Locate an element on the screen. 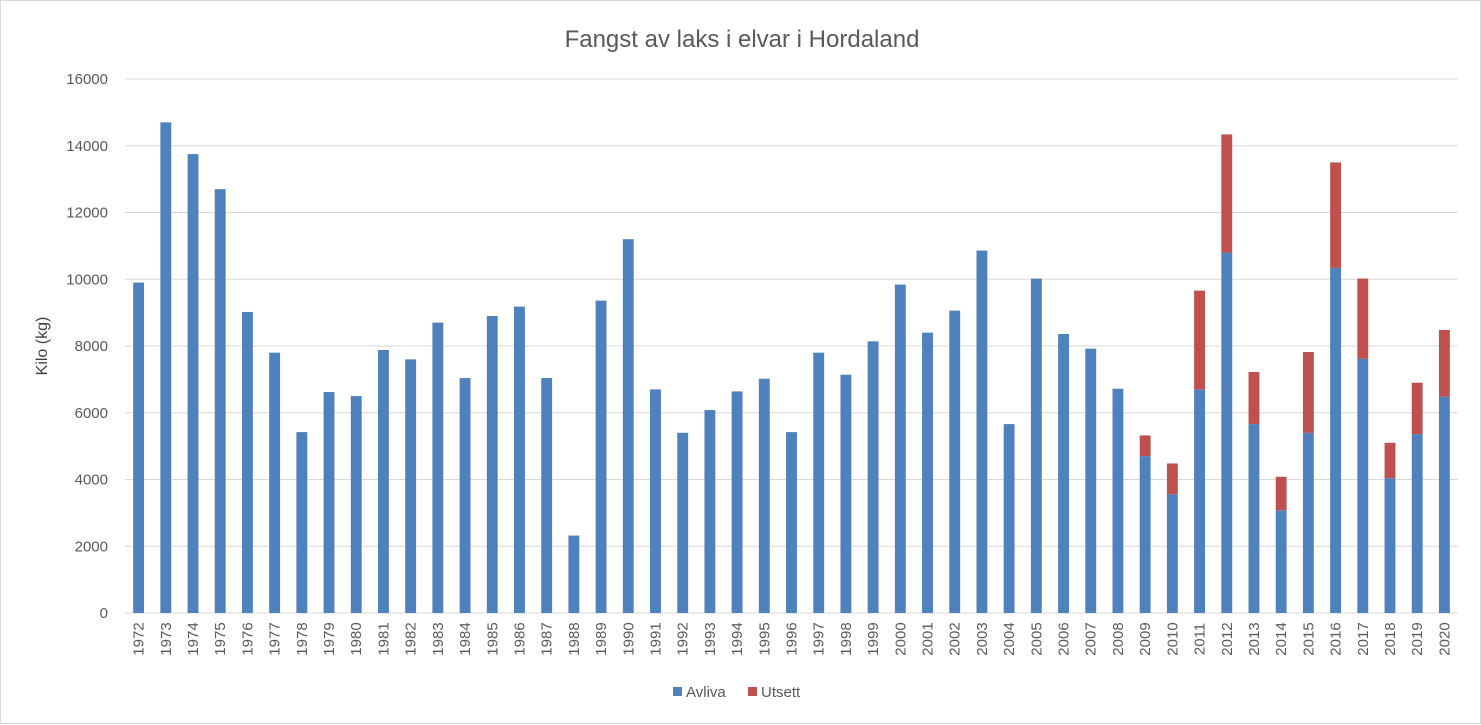  bar-avliva-2013 is located at coordinates (1254, 518).